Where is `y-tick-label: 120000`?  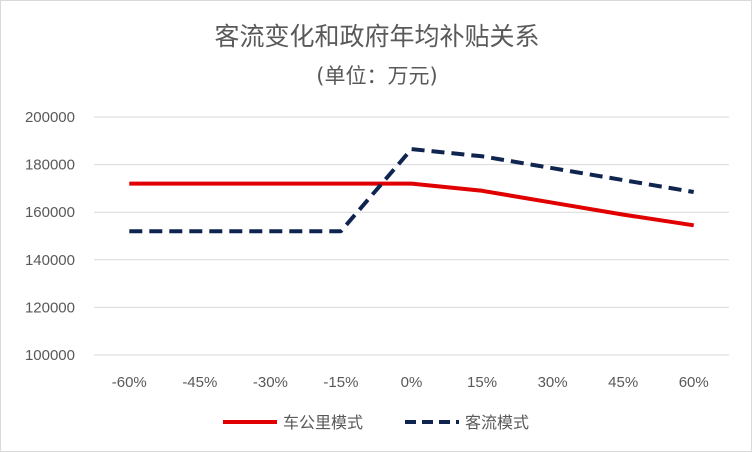
y-tick-label: 120000 is located at coordinates (50, 307).